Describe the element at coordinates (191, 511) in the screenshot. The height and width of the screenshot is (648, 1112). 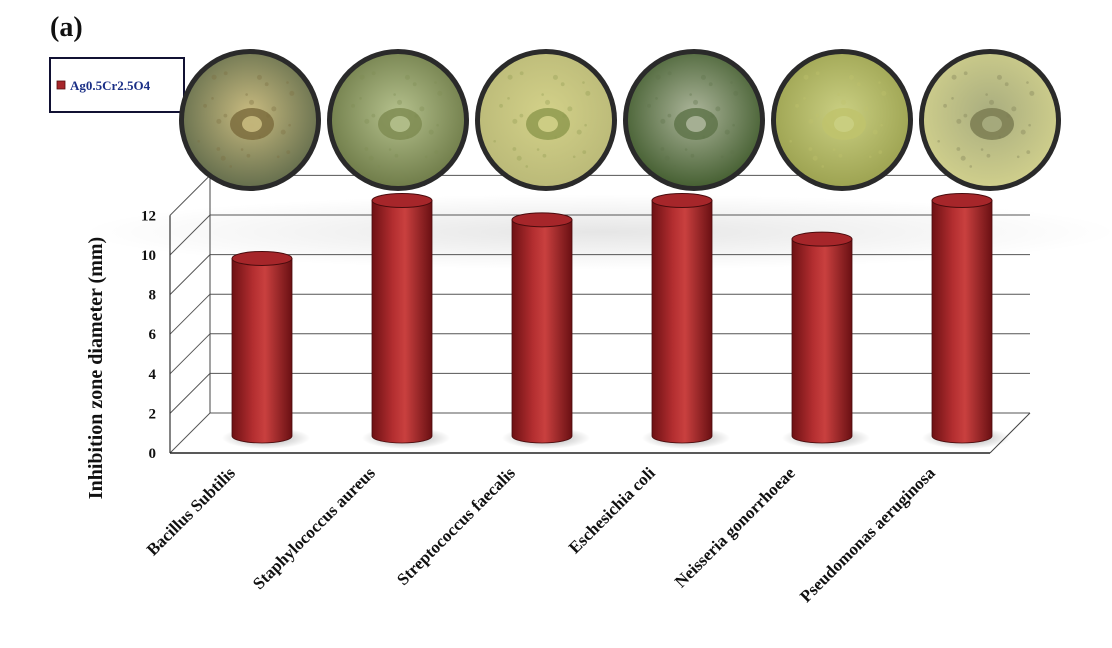
I see `x-tick-label: Bacillus Subtilis` at that location.